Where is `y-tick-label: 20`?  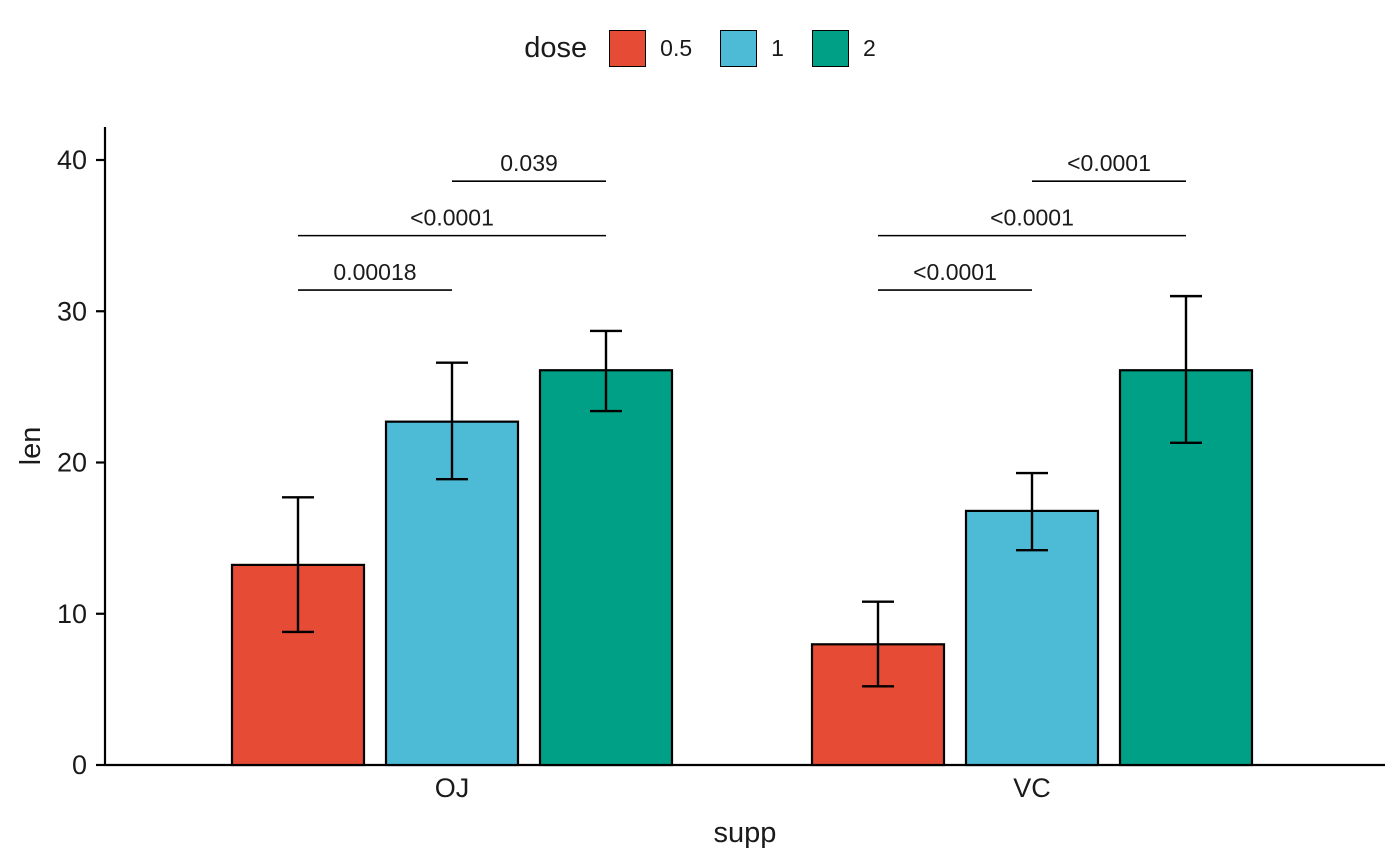
y-tick-label: 20 is located at coordinates (72, 463).